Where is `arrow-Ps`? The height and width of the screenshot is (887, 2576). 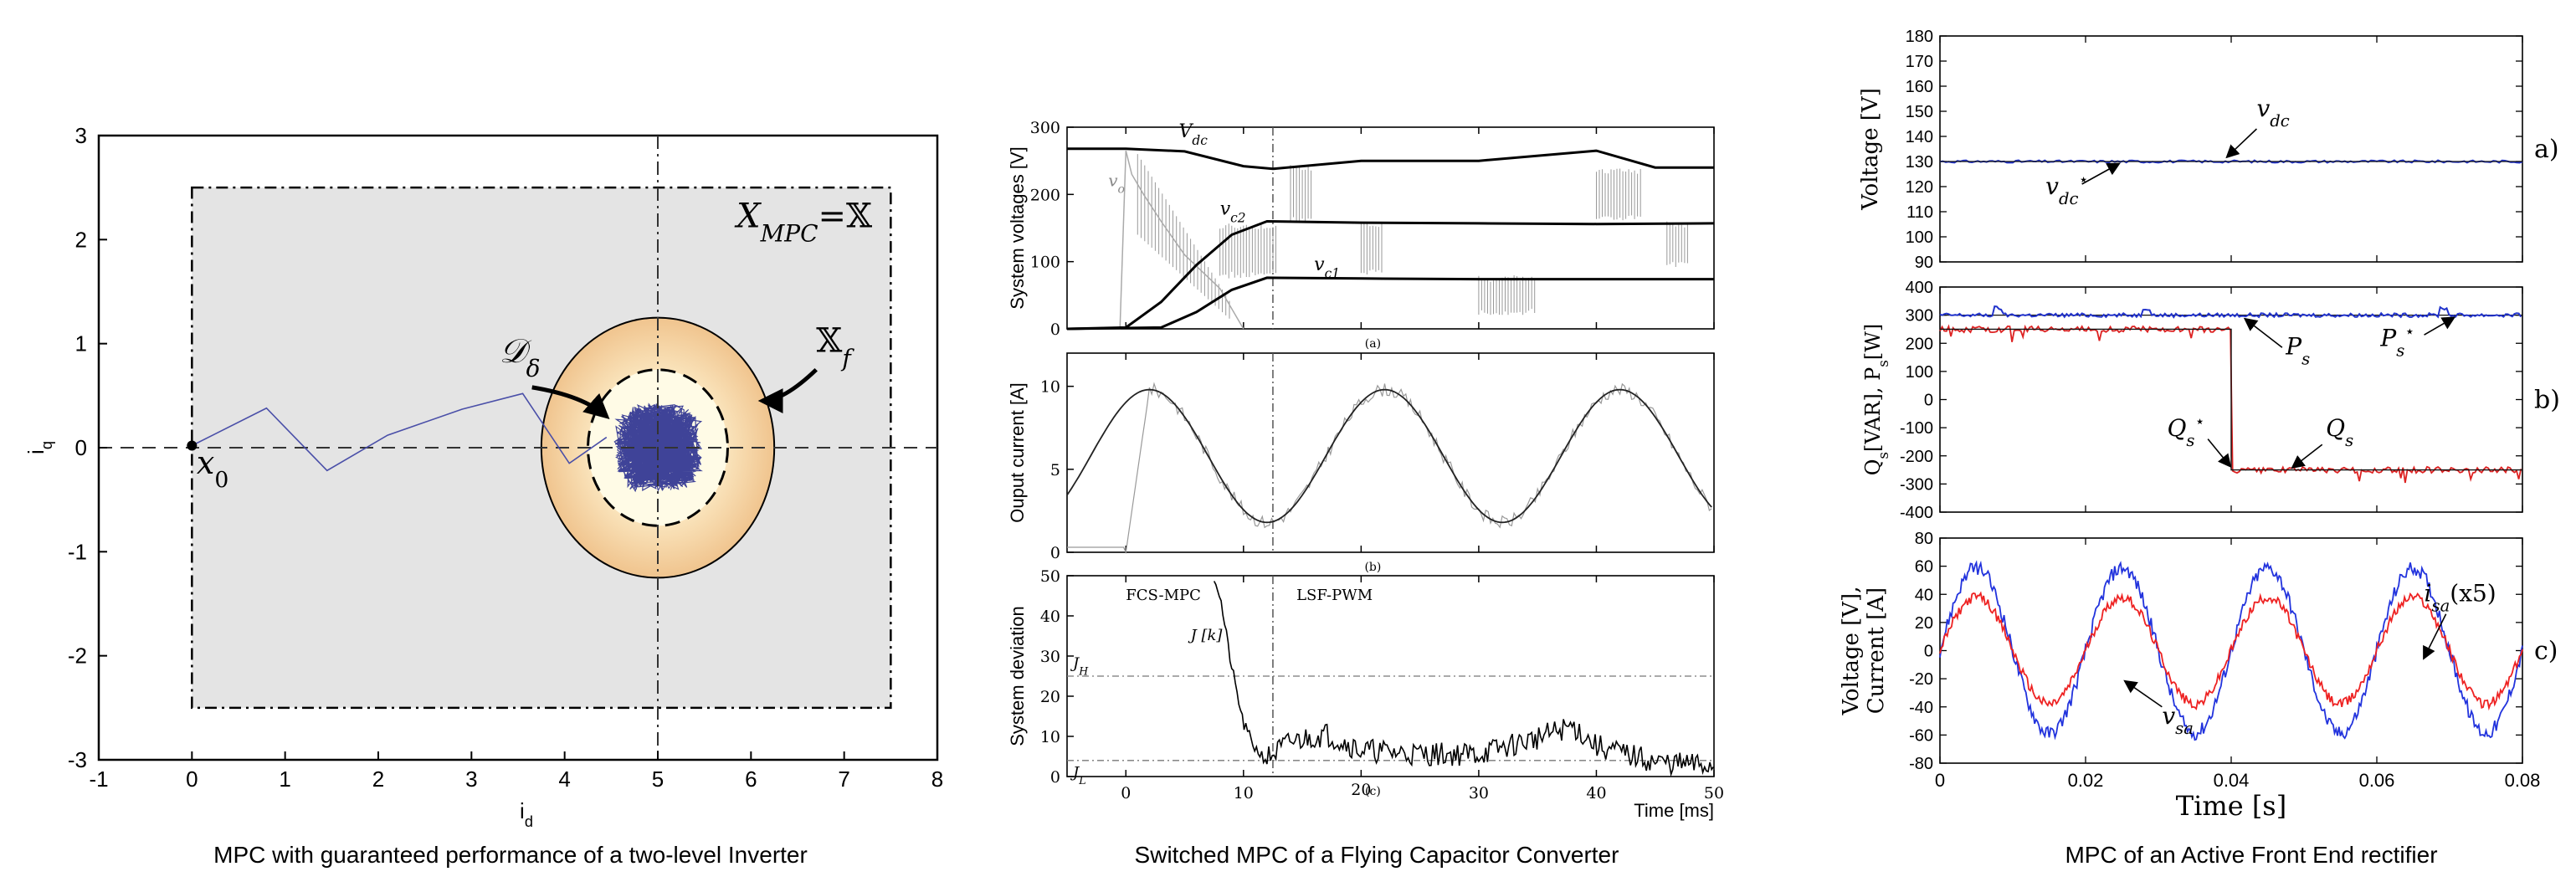
arrow-Ps is located at coordinates (2263, 332).